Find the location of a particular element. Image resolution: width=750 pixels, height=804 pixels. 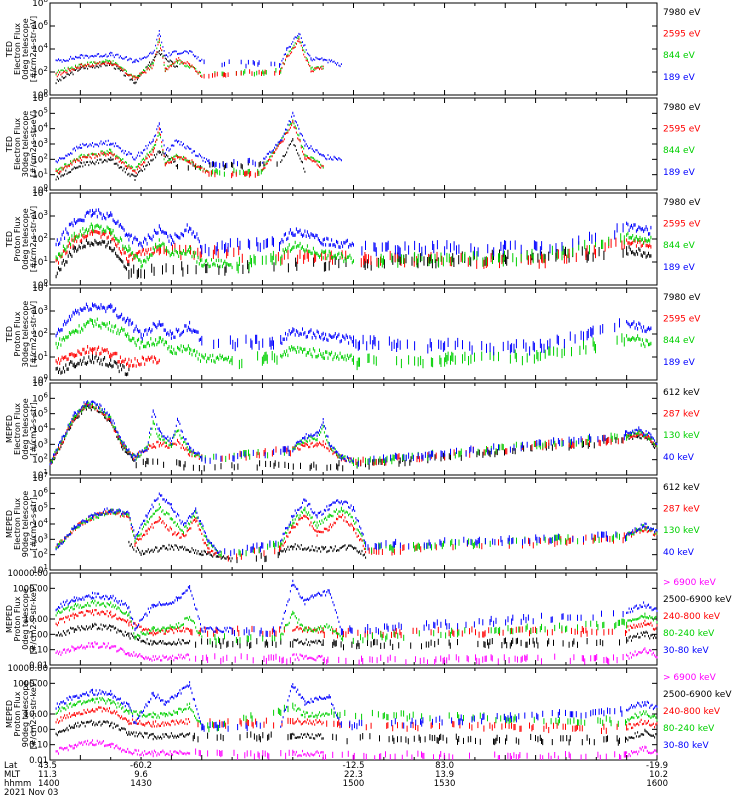

legend-entry: 130 keV is located at coordinates (681, 531).